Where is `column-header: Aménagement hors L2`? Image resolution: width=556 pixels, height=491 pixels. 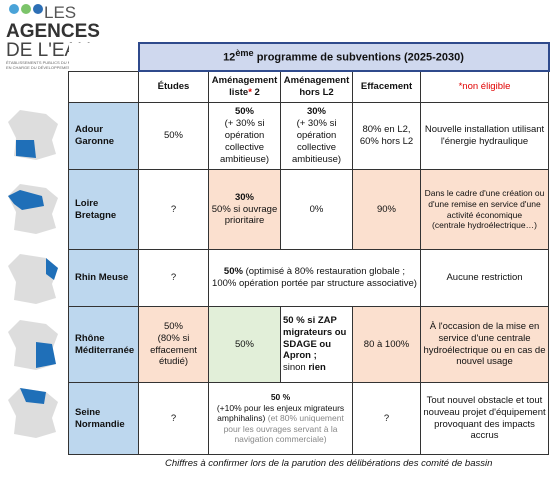 column-header: Aménagement hors L2 is located at coordinates (316, 86).